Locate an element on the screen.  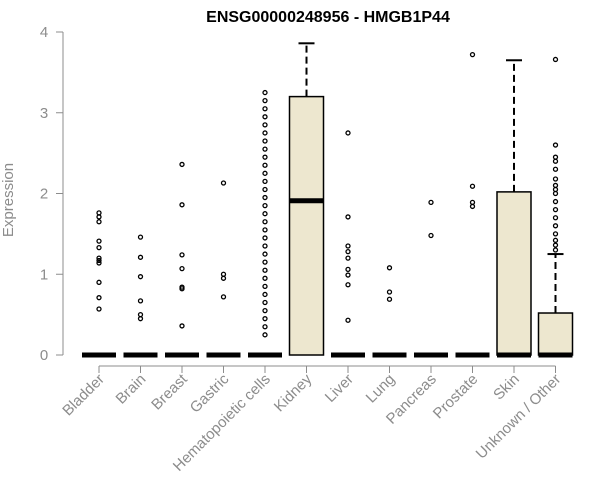
x-tick-label: Lung is located at coordinates (381, 389).